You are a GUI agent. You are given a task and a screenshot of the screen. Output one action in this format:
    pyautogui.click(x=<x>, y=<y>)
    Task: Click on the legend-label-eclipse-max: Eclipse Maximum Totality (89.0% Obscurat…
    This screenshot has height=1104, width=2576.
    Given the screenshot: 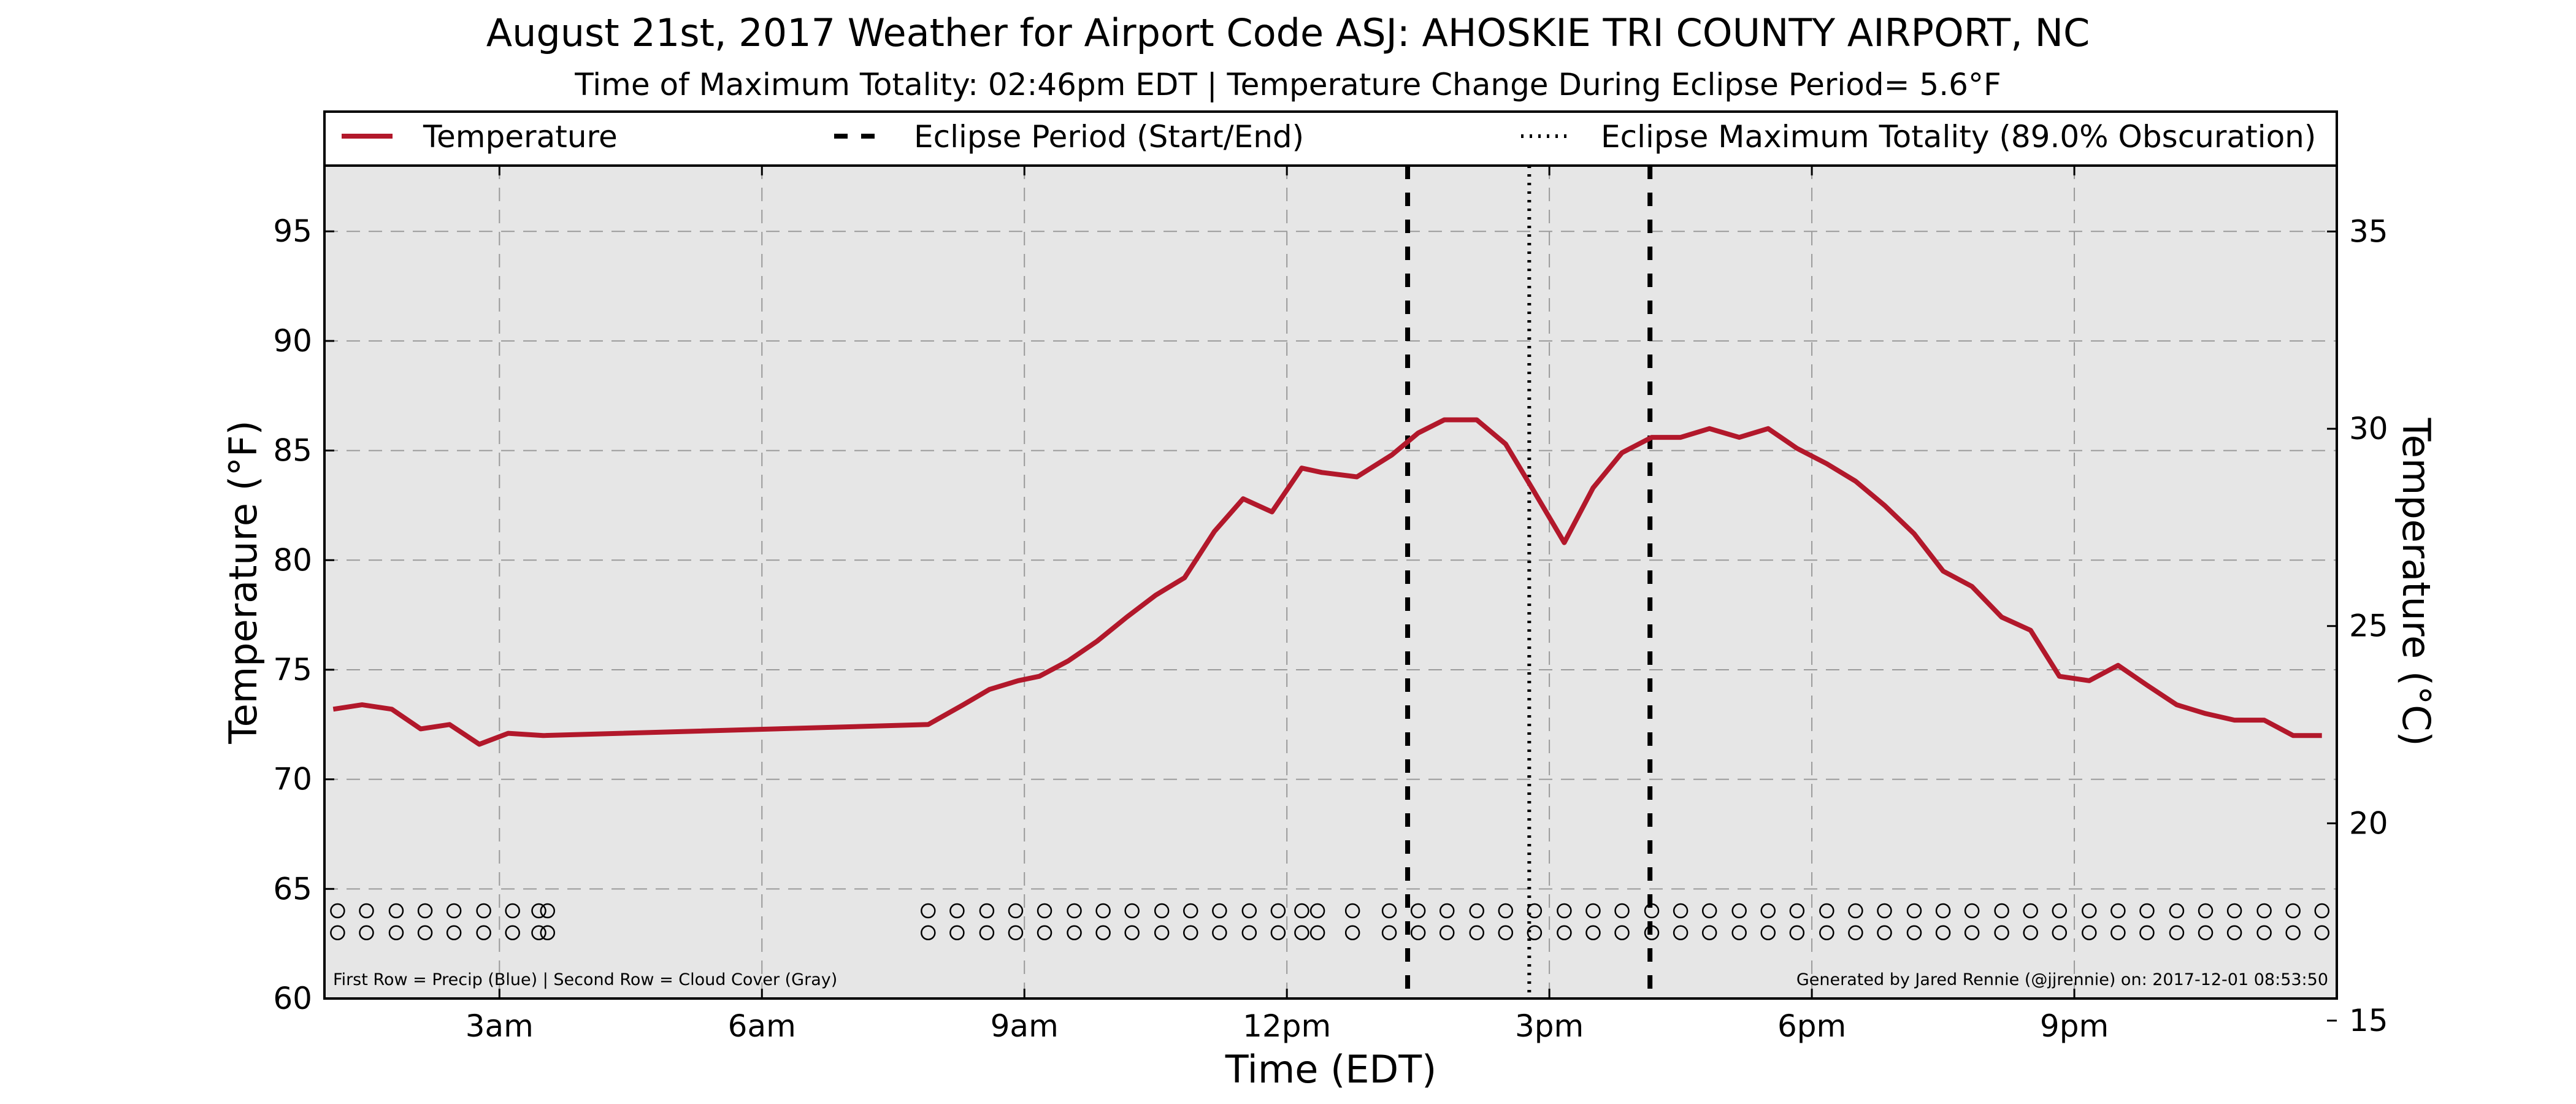 What is the action you would take?
    pyautogui.click(x=1958, y=137)
    